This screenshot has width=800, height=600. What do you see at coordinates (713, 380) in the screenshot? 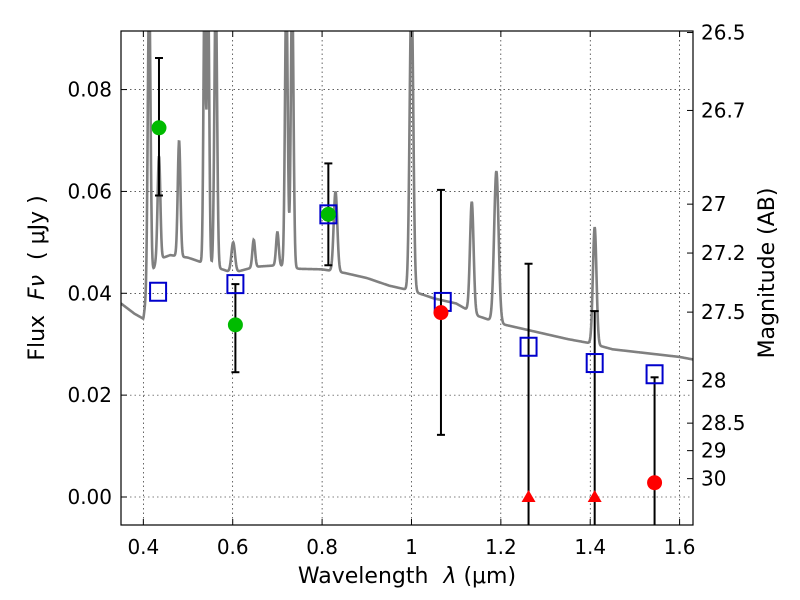
I see `mag-tick-label: 28` at bounding box center [713, 380].